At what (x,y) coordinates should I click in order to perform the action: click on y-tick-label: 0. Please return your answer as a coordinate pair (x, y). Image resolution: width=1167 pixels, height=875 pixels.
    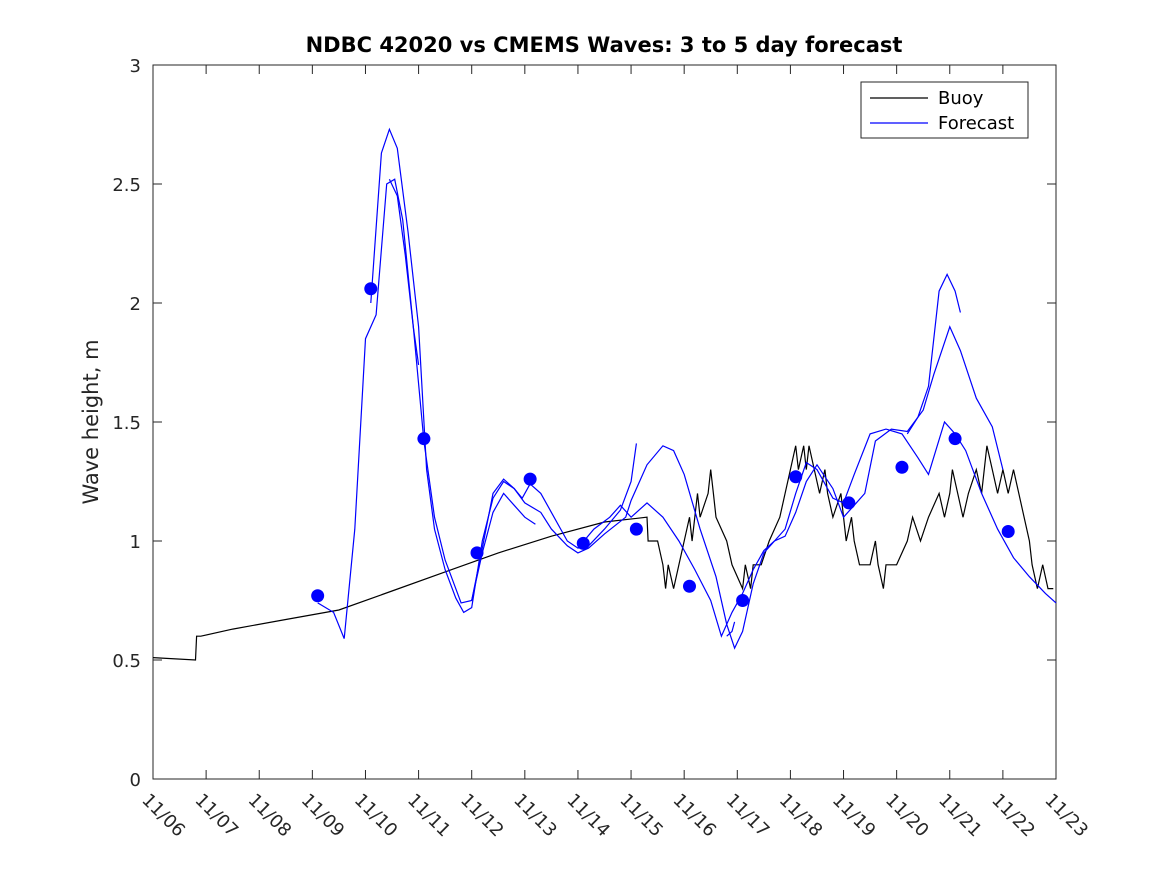
    Looking at the image, I should click on (135, 780).